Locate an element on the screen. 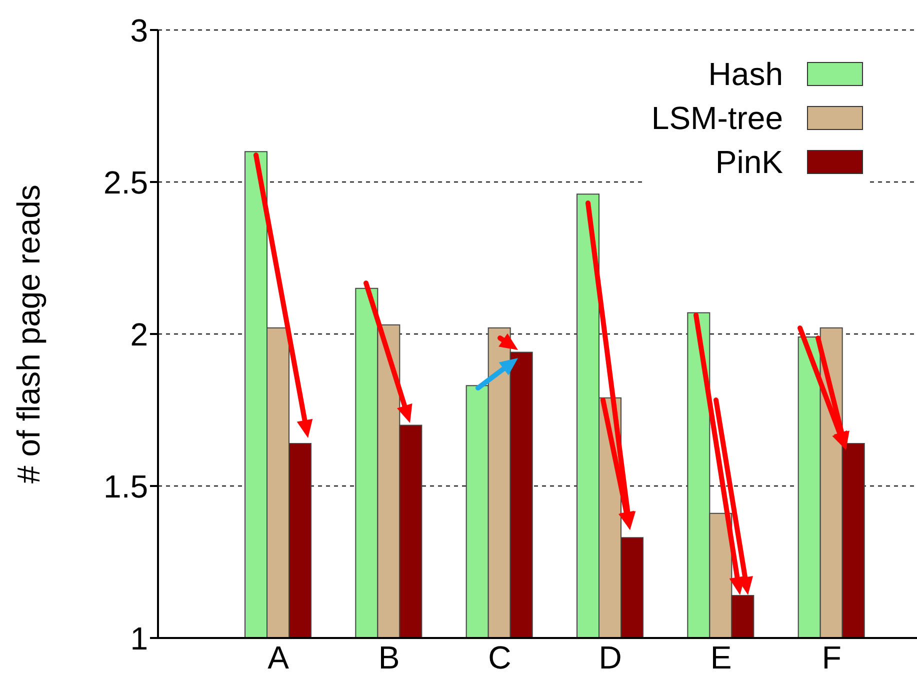 This screenshot has width=917, height=697. x-tick-label: B is located at coordinates (389, 658).